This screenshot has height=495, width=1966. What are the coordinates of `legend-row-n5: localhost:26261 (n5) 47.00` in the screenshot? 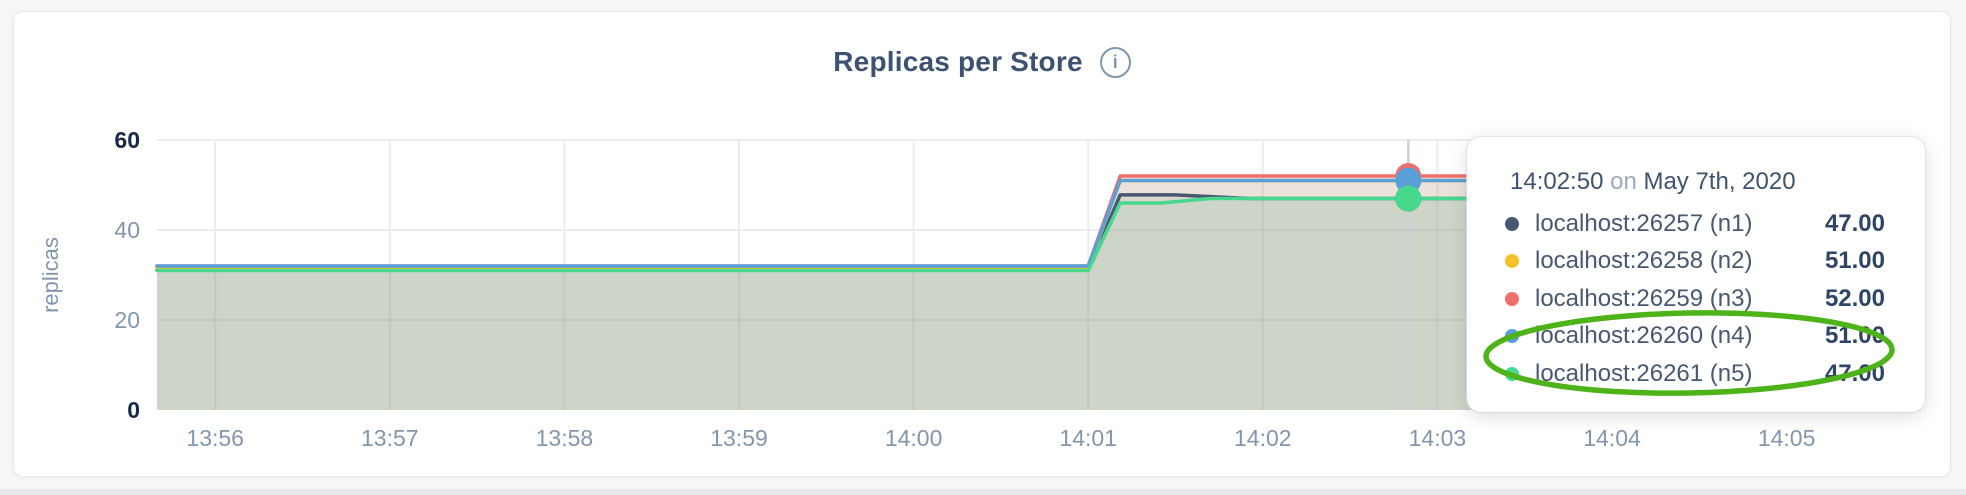 It's located at (1695, 374).